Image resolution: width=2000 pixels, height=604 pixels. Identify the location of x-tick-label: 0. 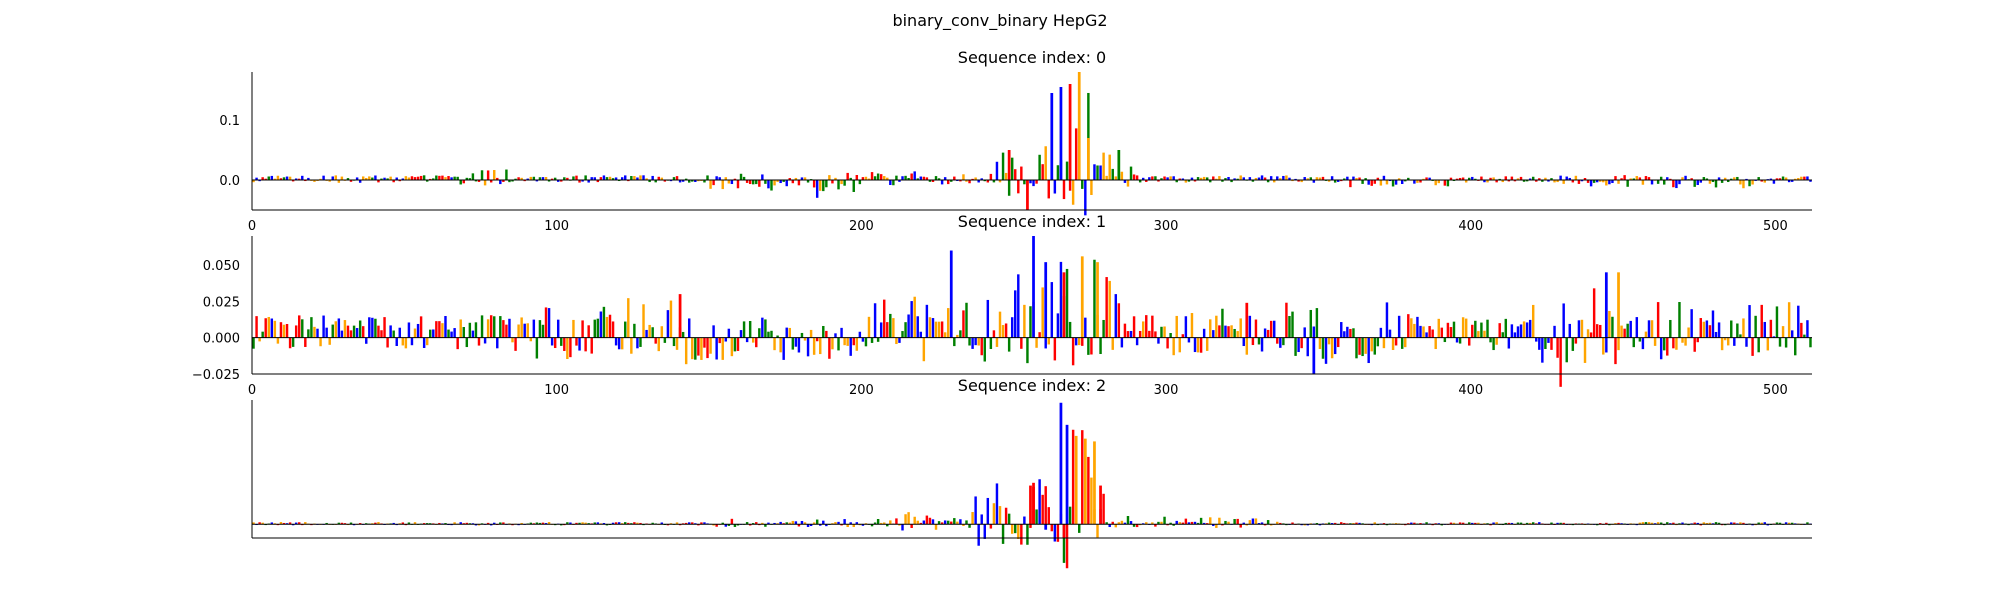
(252, 390).